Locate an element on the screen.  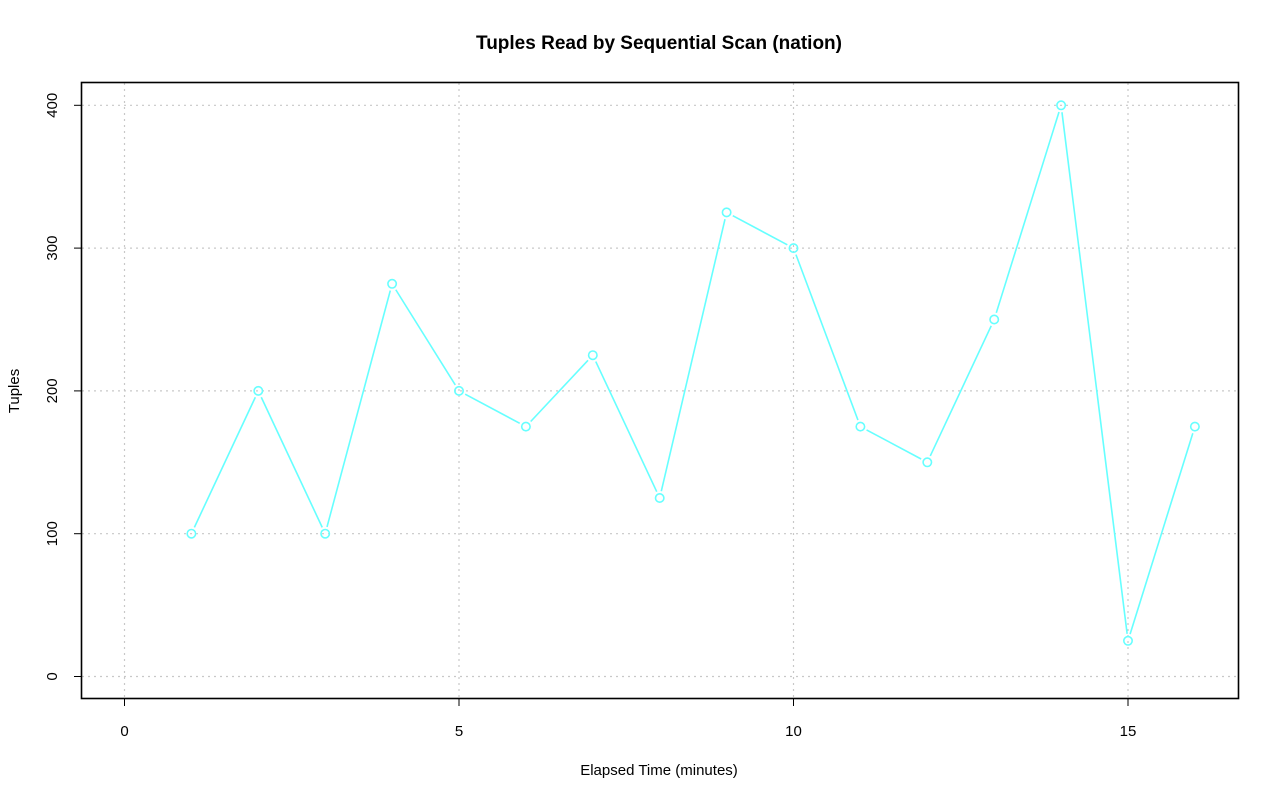
x-tick-label: 0 is located at coordinates (124, 731).